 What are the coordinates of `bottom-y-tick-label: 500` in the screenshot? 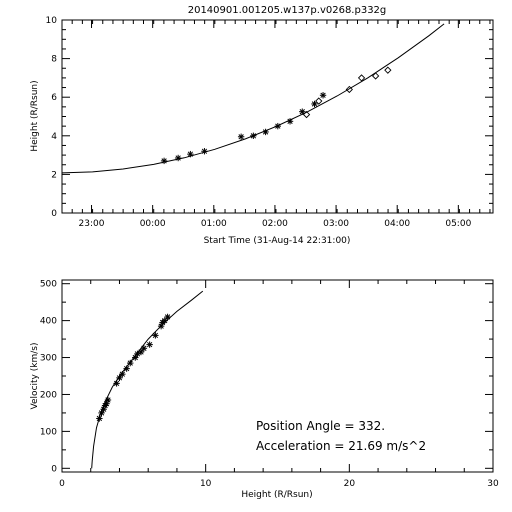 It's located at (48, 285).